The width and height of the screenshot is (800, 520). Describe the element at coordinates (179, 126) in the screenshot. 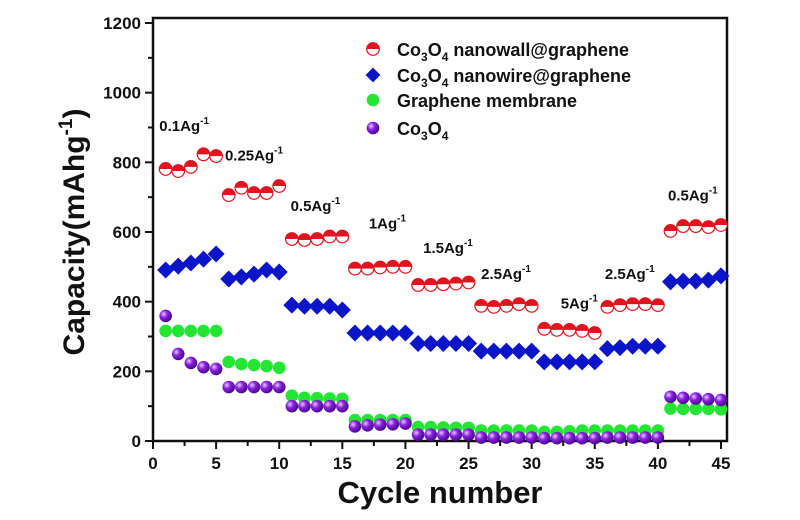

I see `rate-annotation-text: 0.1Ag` at that location.